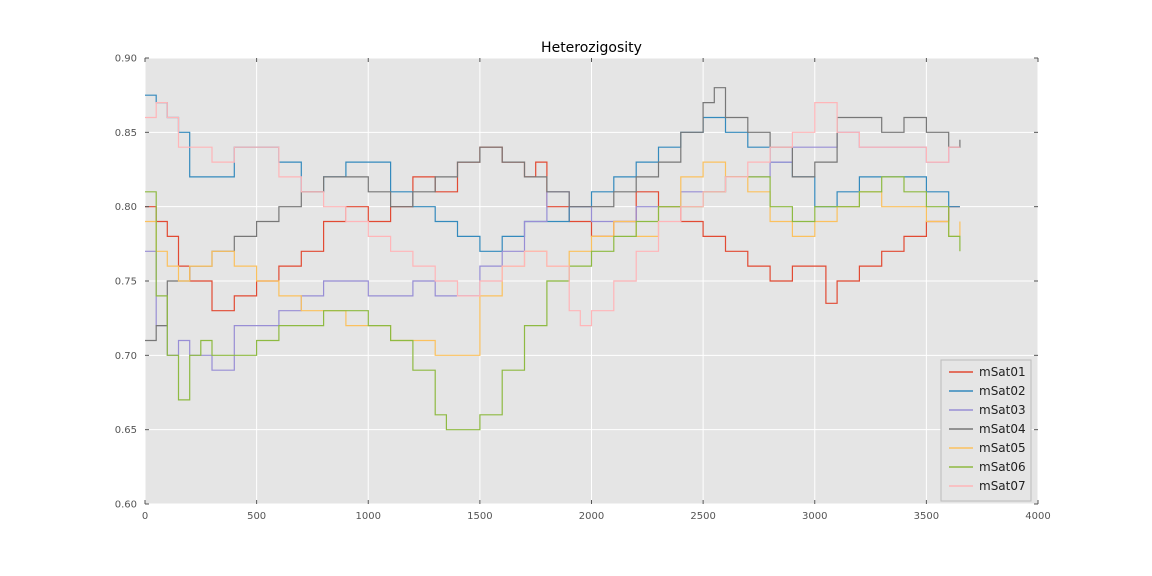  Describe the element at coordinates (126, 133) in the screenshot. I see `y-tick-label: 0.85` at that location.